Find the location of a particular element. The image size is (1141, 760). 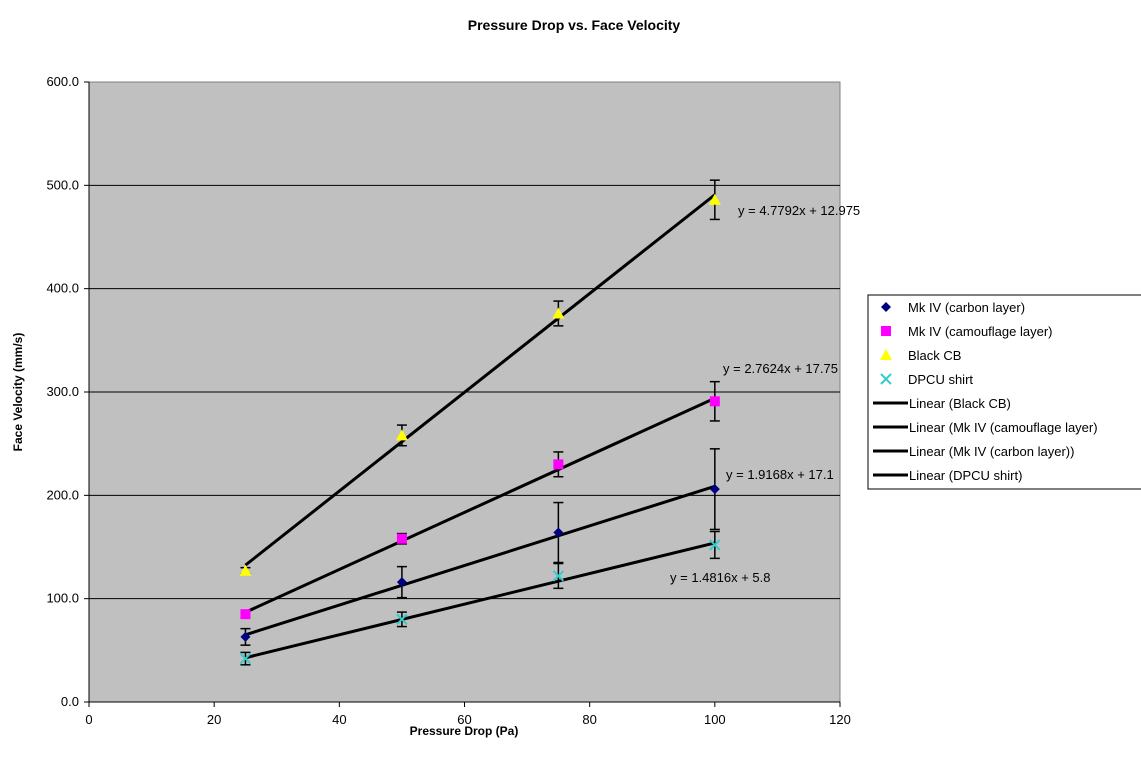

chart-title: Pressure Drop vs. Face Velocity is located at coordinates (574, 25).